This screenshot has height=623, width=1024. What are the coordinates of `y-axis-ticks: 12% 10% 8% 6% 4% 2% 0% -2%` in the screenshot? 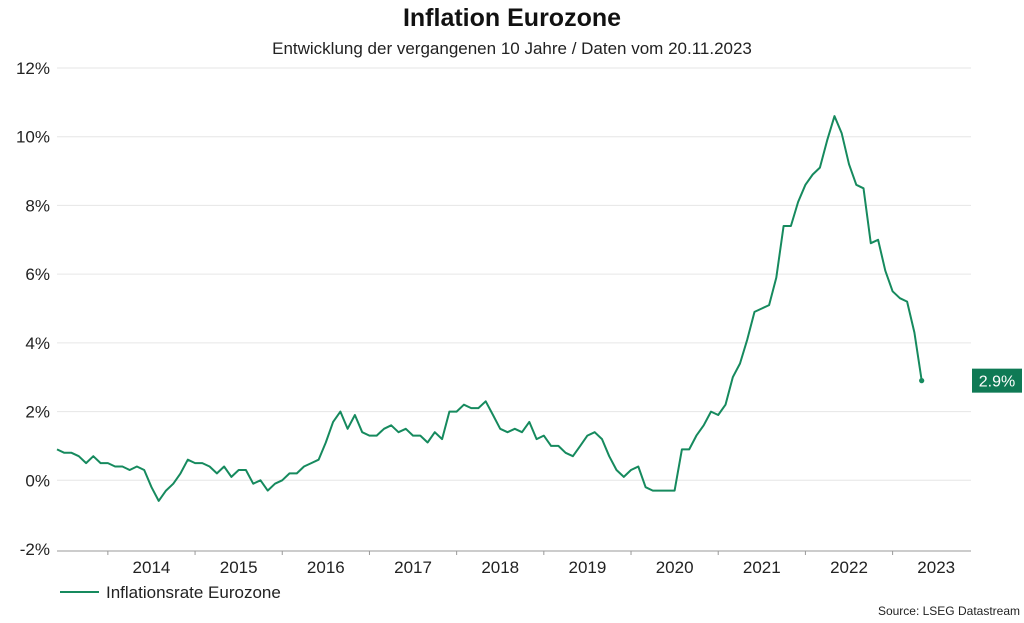 It's located at (33, 309).